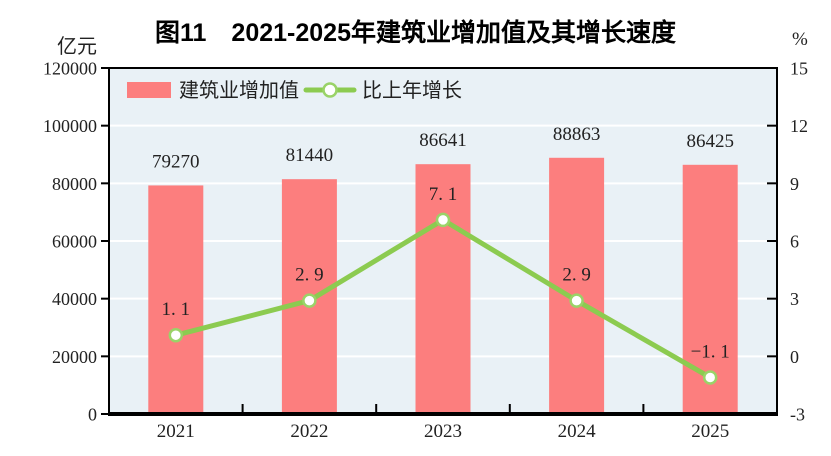 The height and width of the screenshot is (456, 831). I want to click on line-value-label: −1. 1, so click(710, 351).